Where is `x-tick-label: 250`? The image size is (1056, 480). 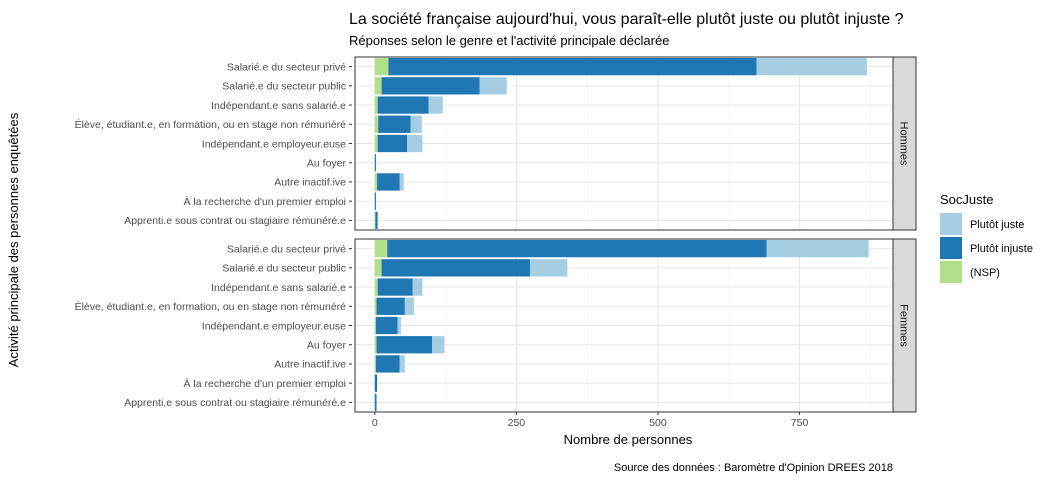
x-tick-label: 250 is located at coordinates (517, 423).